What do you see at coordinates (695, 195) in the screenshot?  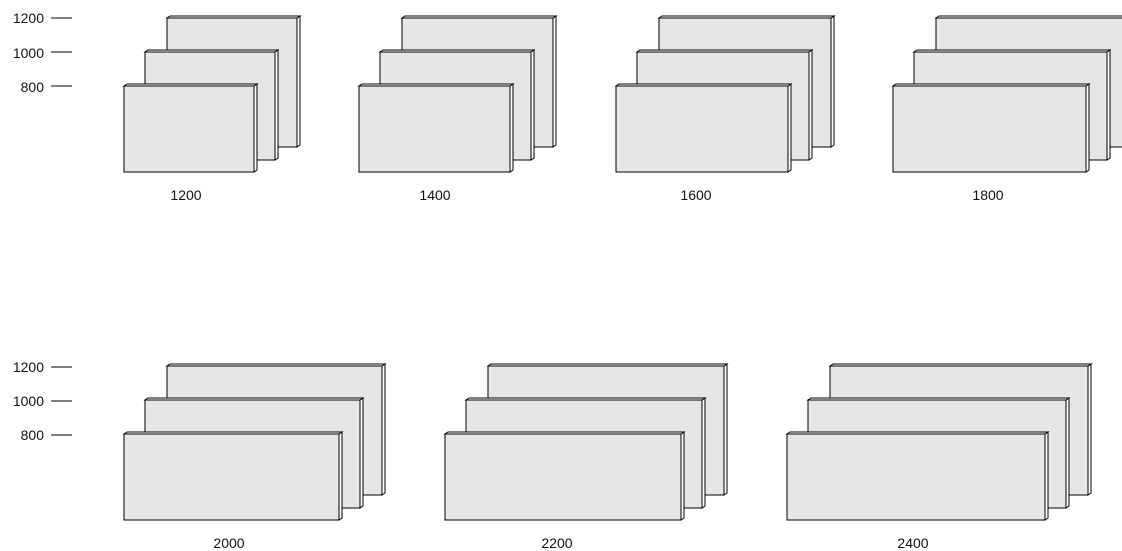 I see `width-label: 1600` at bounding box center [695, 195].